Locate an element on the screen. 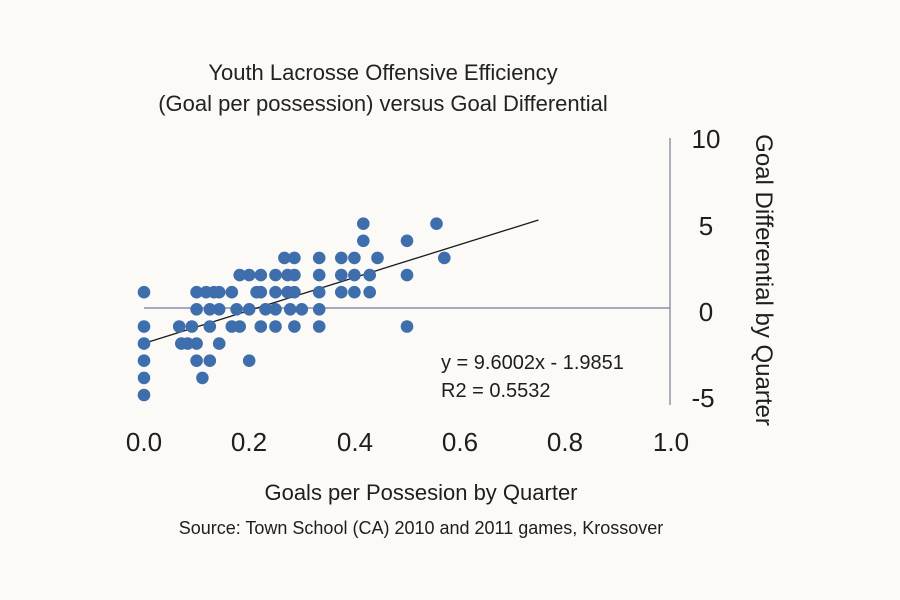 The width and height of the screenshot is (900, 600). x-axis-label: Goals per Possesion by Quarter is located at coordinates (420, 492).